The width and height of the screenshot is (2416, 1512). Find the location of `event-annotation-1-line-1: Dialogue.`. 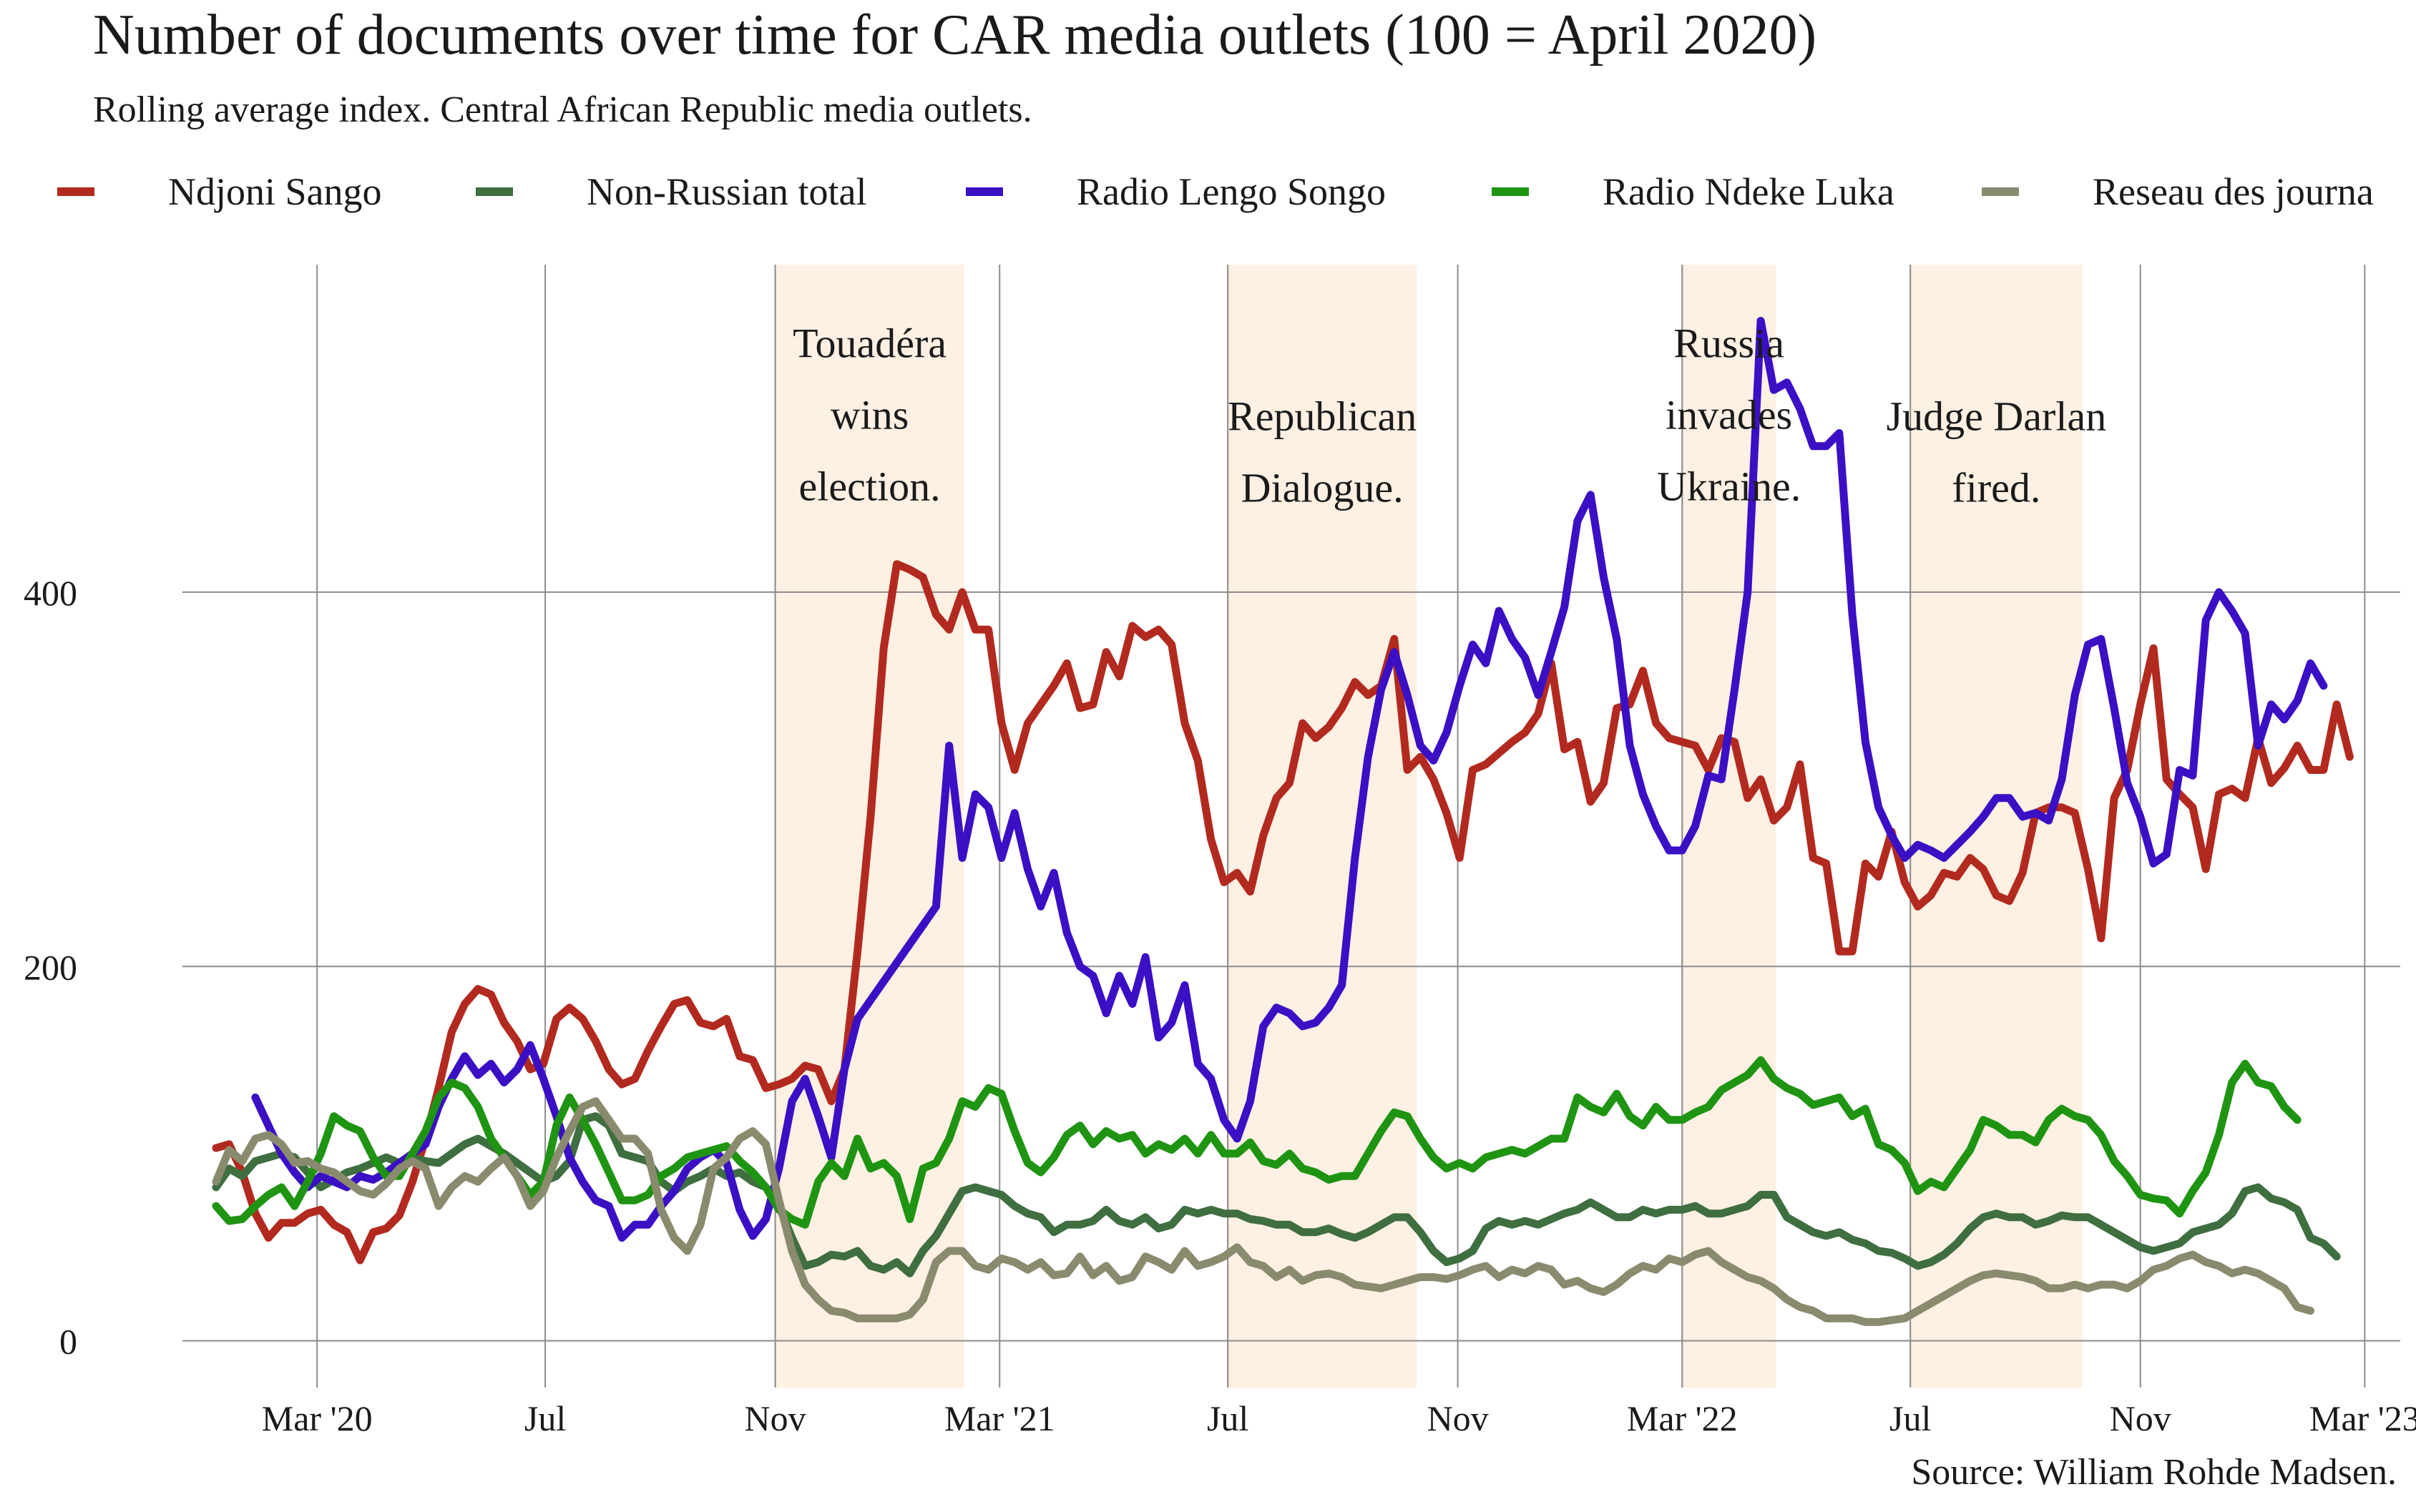

event-annotation-1-line-1: Dialogue. is located at coordinates (1323, 488).